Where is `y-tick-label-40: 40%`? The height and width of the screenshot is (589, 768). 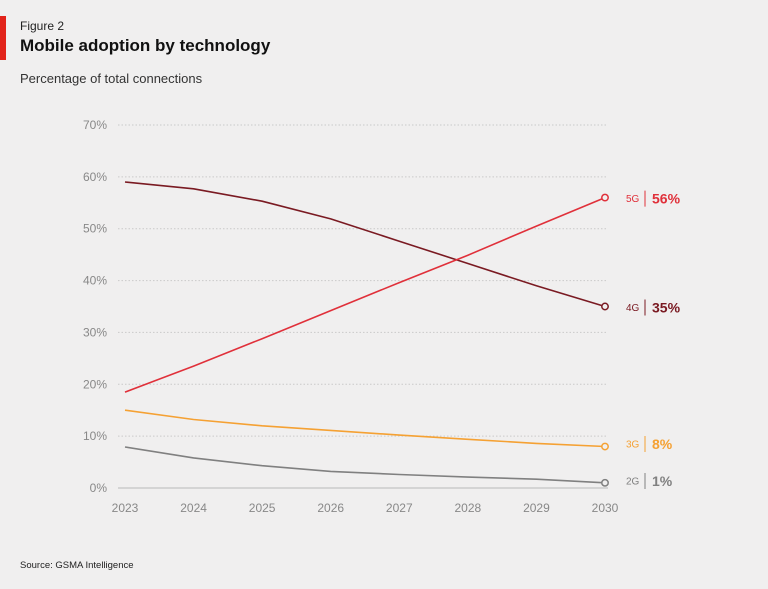
y-tick-label-40: 40% is located at coordinates (95, 281).